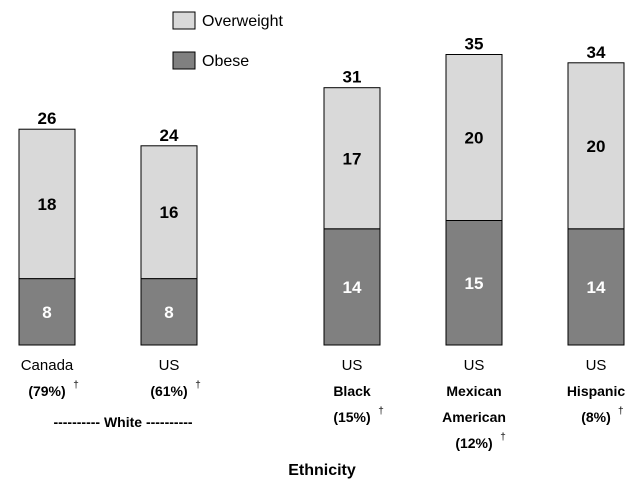 The height and width of the screenshot is (488, 631). I want to click on obese-value-label: 15, so click(474, 283).